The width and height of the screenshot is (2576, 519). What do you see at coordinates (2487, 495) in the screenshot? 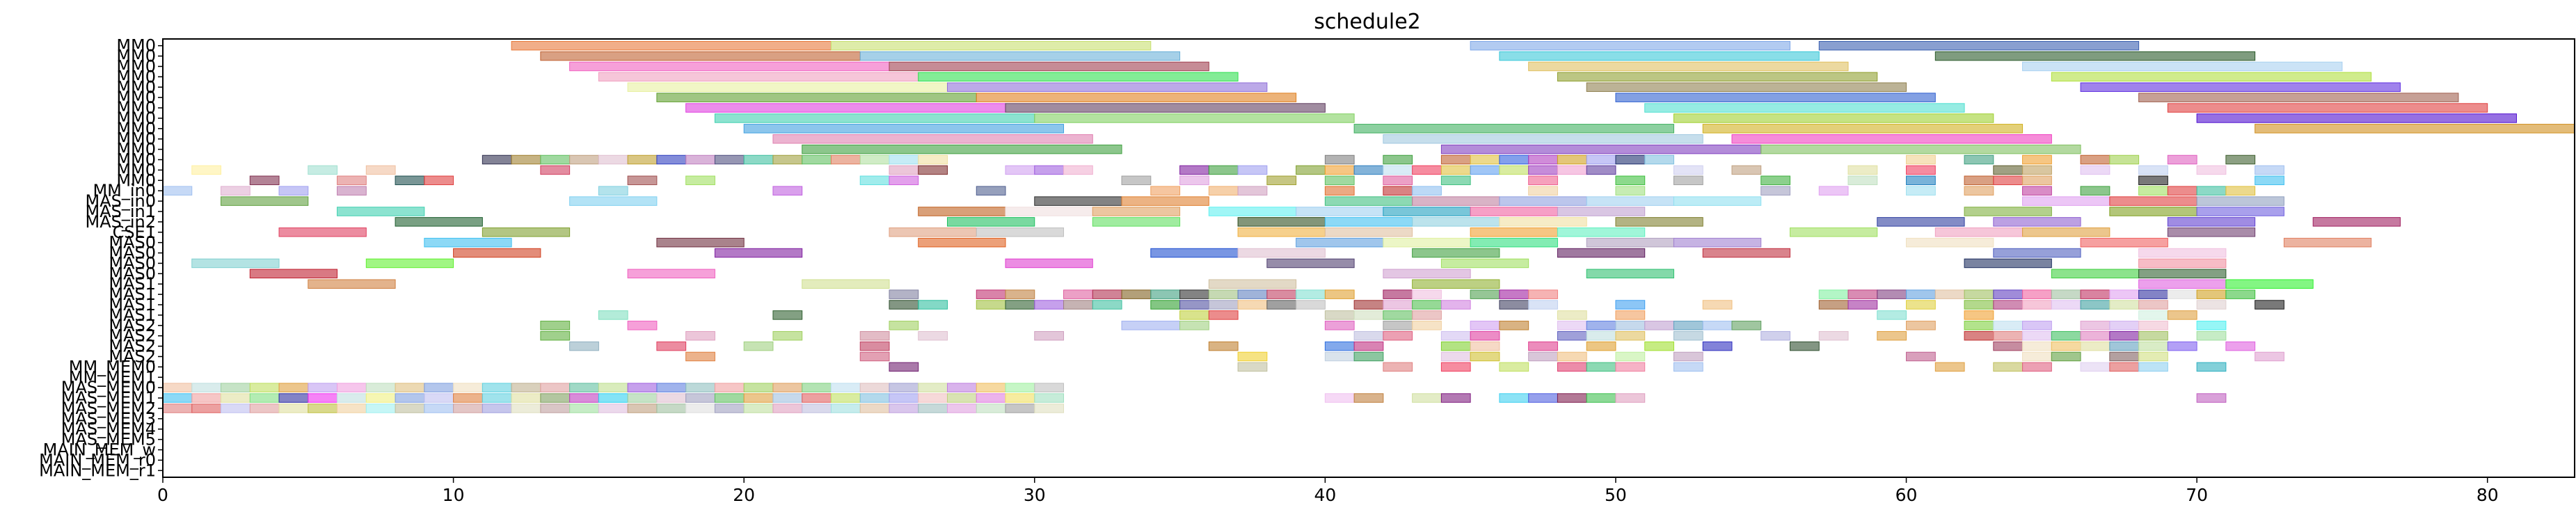
I see `x-tick-label: 80` at bounding box center [2487, 495].